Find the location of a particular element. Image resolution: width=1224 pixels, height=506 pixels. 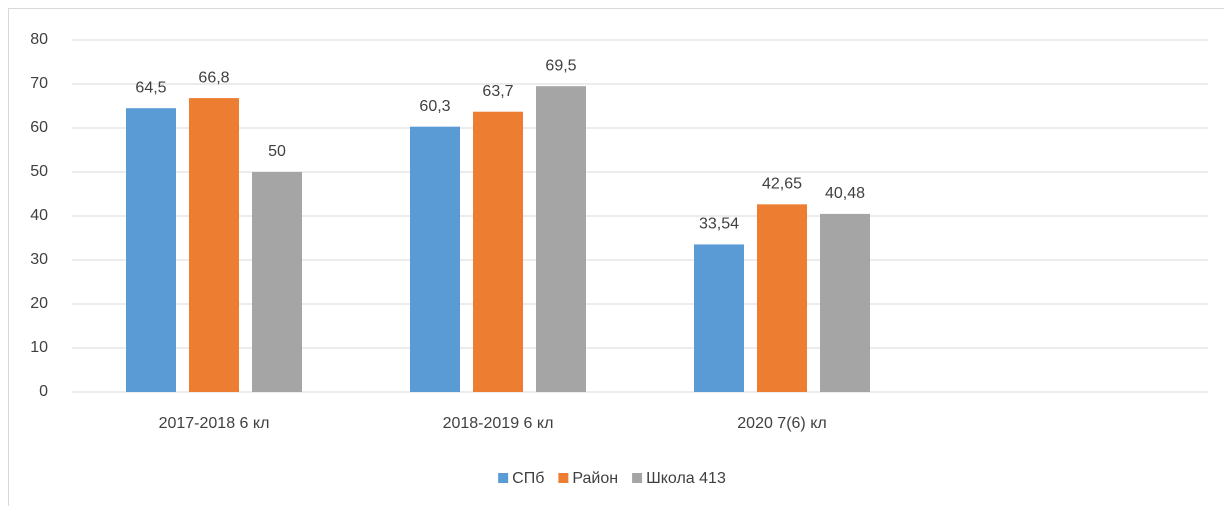

legend-label: Школа 413 is located at coordinates (686, 478).